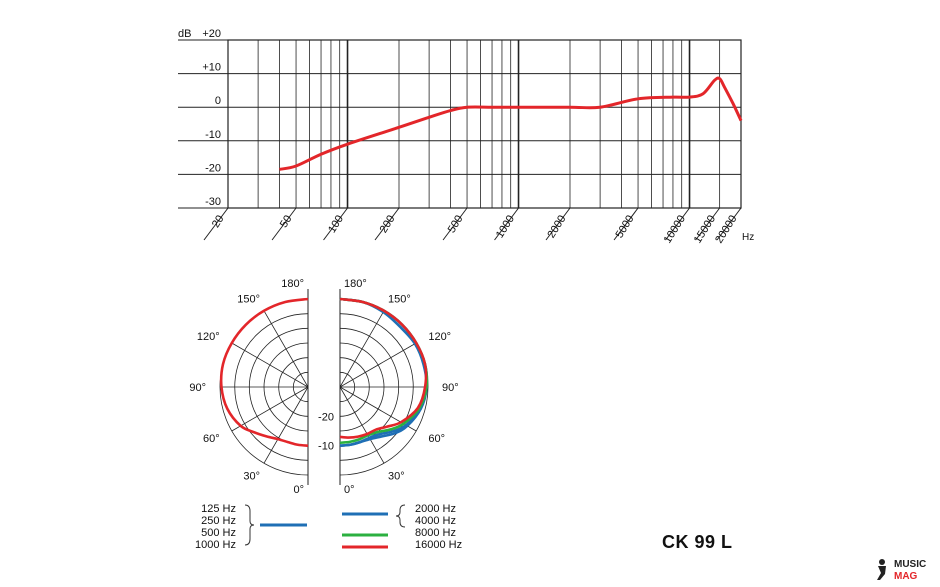 The image size is (940, 587). Describe the element at coordinates (218, 533) in the screenshot. I see `legend-left-label: 500 Hz` at that location.